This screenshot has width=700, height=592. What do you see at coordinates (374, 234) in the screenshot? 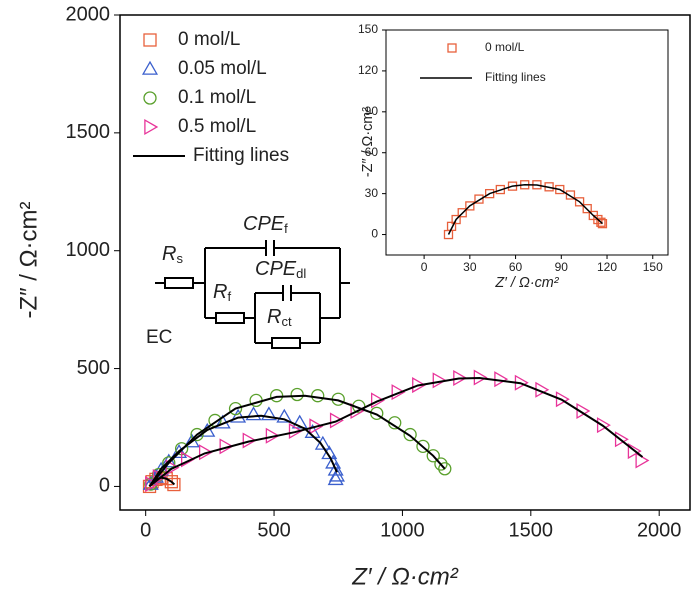
I see `y-tick-label: 0` at bounding box center [374, 234].